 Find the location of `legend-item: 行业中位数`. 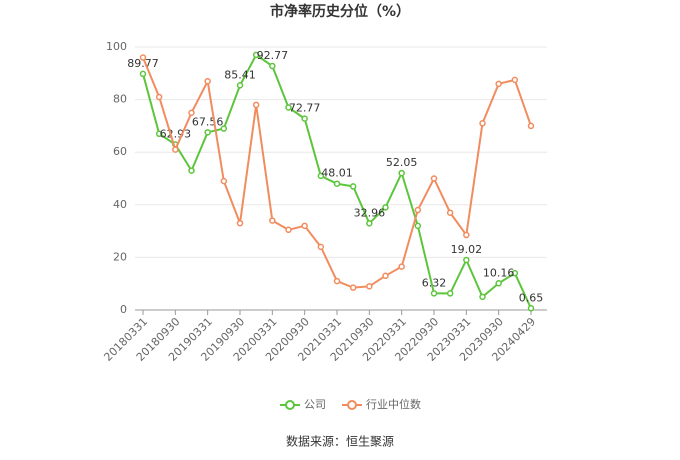

legend-item: 行业中位数 is located at coordinates (381, 404).